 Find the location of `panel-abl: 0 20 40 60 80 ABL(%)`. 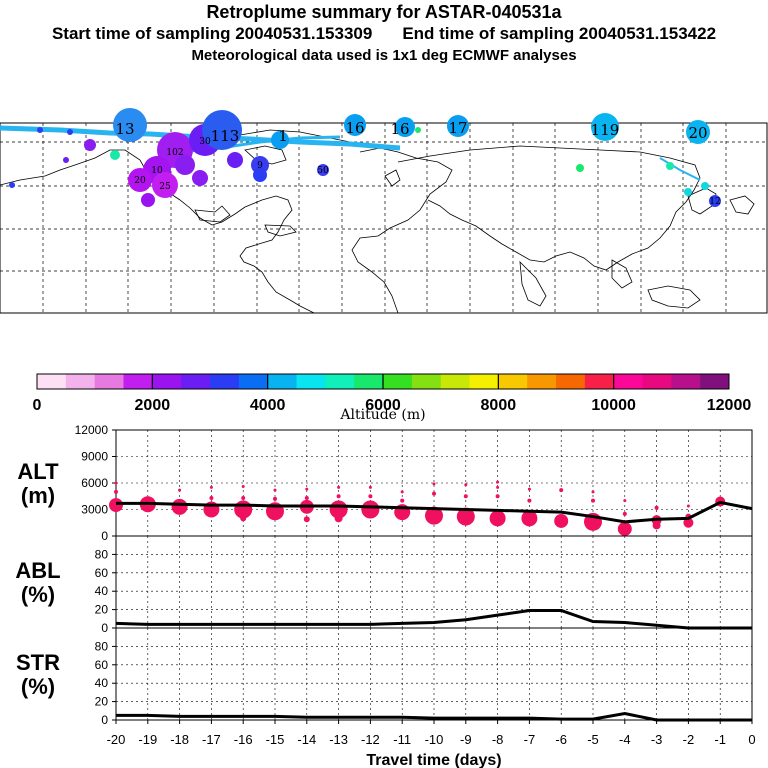

panel-abl: 0 20 40 60 80 ABL(%) is located at coordinates (384, 585).